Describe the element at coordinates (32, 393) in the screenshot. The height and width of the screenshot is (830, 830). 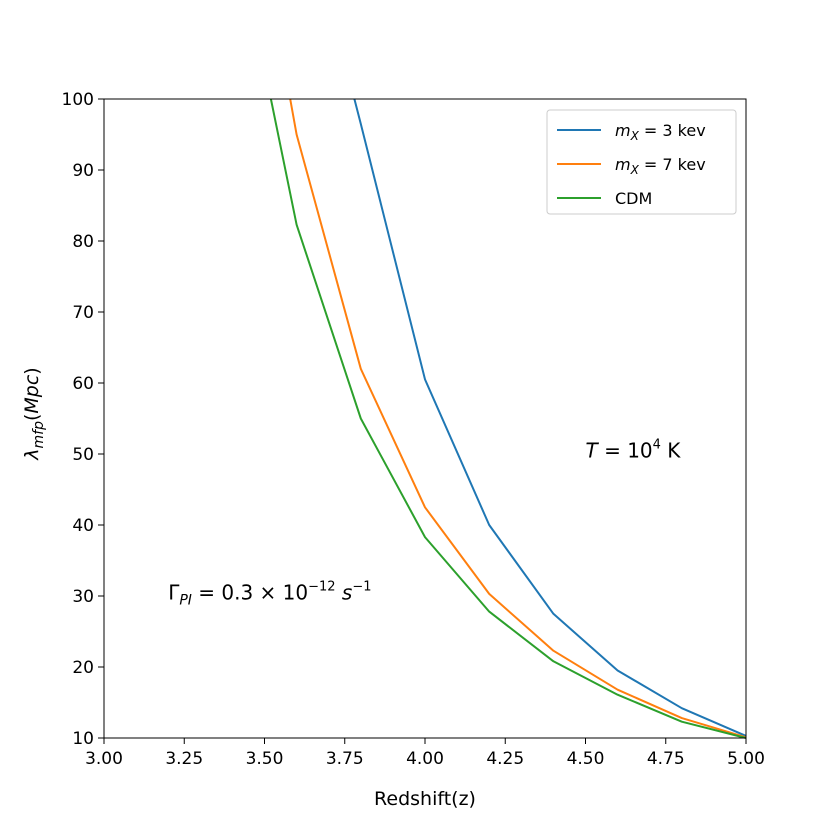
I see `y-label-unit: Mpc` at that location.